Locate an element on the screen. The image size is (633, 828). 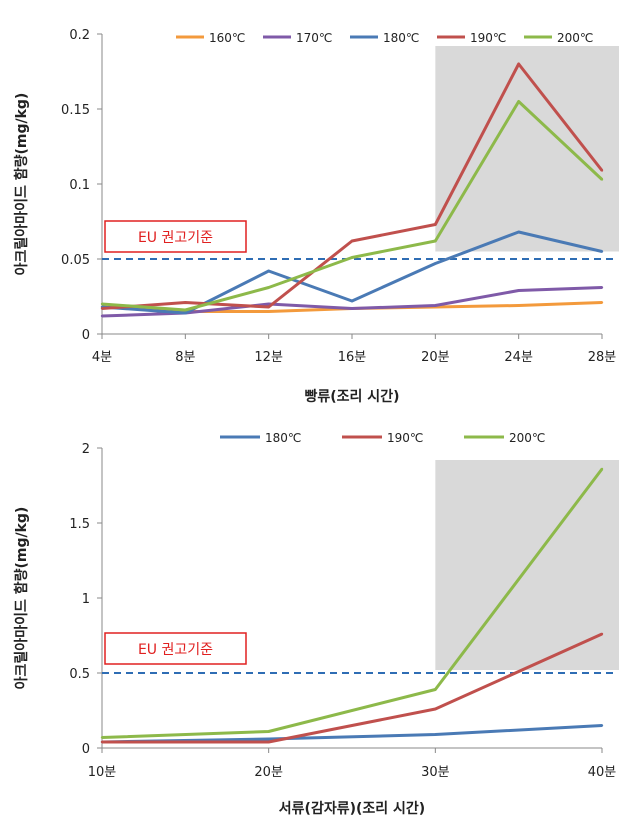
x-tick-label: 16분 is located at coordinates (352, 357).